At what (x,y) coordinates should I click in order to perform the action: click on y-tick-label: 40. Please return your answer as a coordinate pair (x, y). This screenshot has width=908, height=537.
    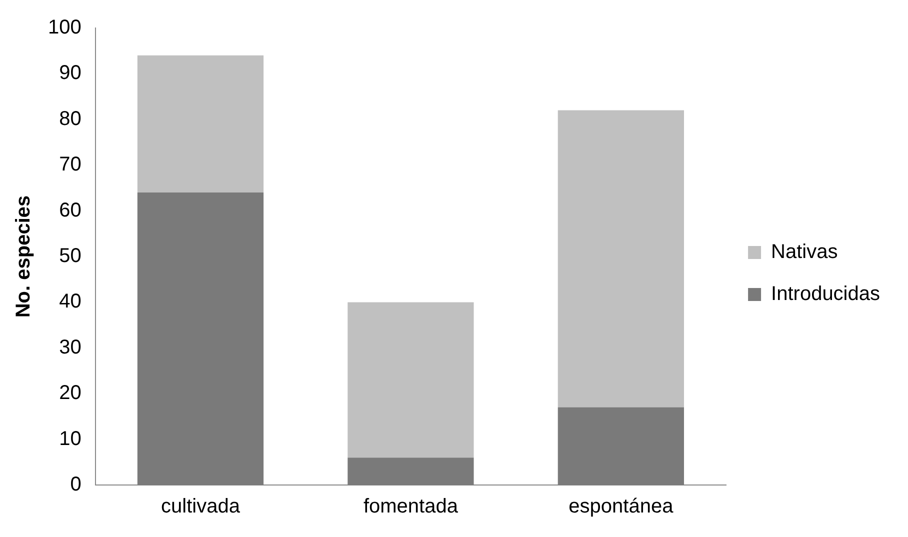
    Looking at the image, I should click on (70, 301).